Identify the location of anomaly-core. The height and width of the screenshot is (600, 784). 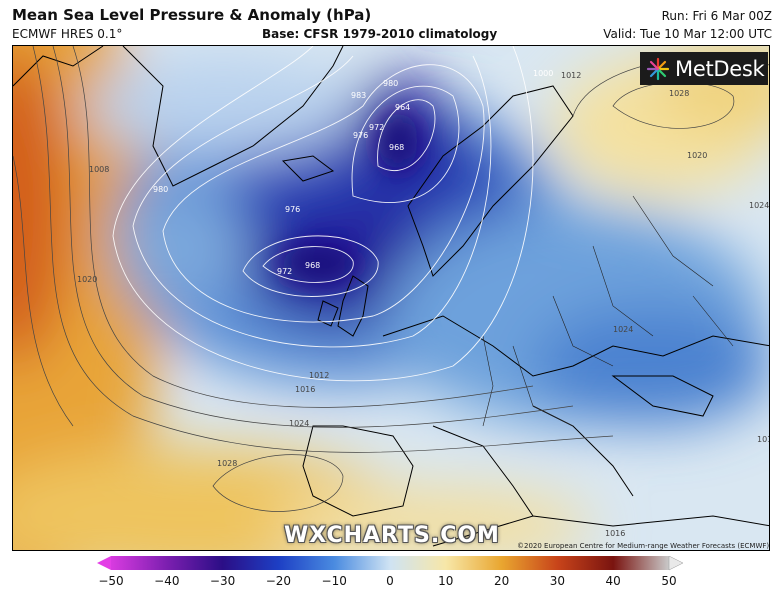
(348, 196).